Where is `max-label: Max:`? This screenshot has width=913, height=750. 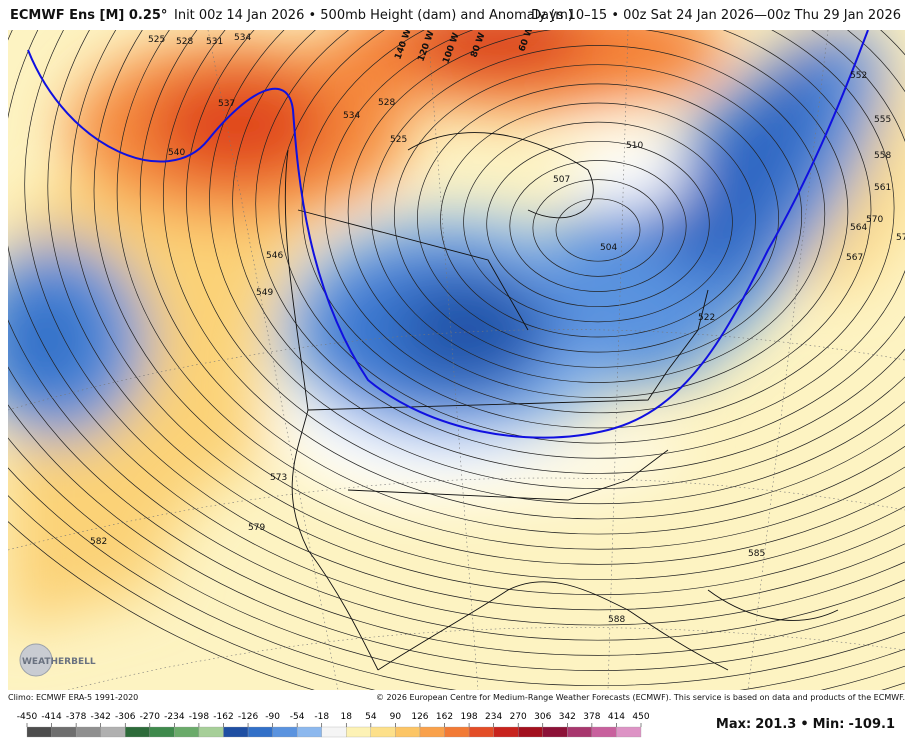 max-label: Max: is located at coordinates (733, 724).